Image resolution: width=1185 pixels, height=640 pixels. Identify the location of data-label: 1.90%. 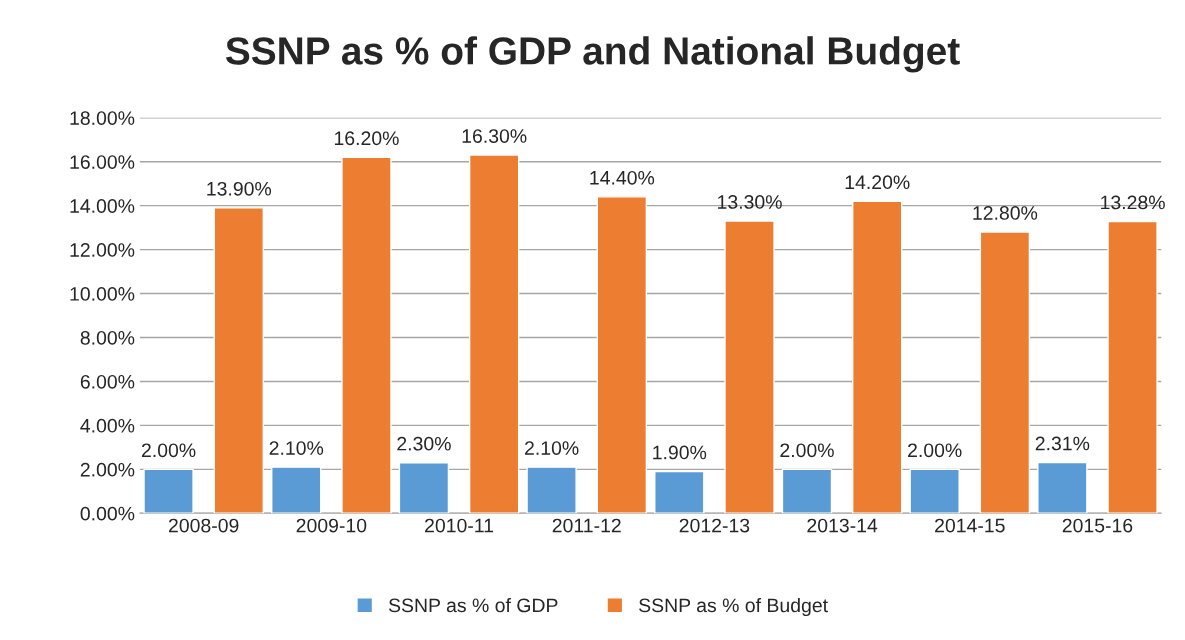
(680, 452).